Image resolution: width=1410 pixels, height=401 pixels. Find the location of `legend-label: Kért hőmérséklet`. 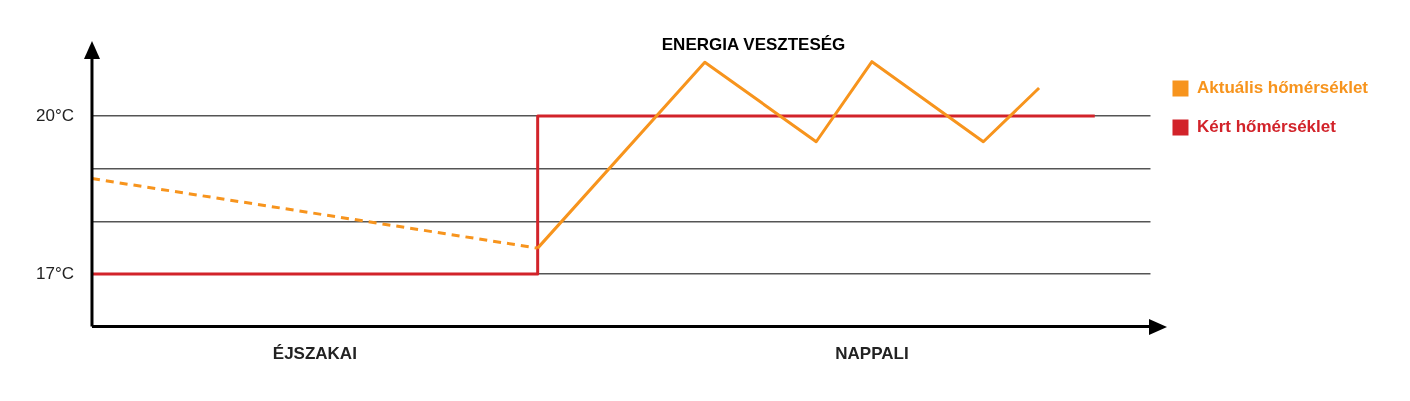

legend-label: Kért hőmérséklet is located at coordinates (1266, 127).